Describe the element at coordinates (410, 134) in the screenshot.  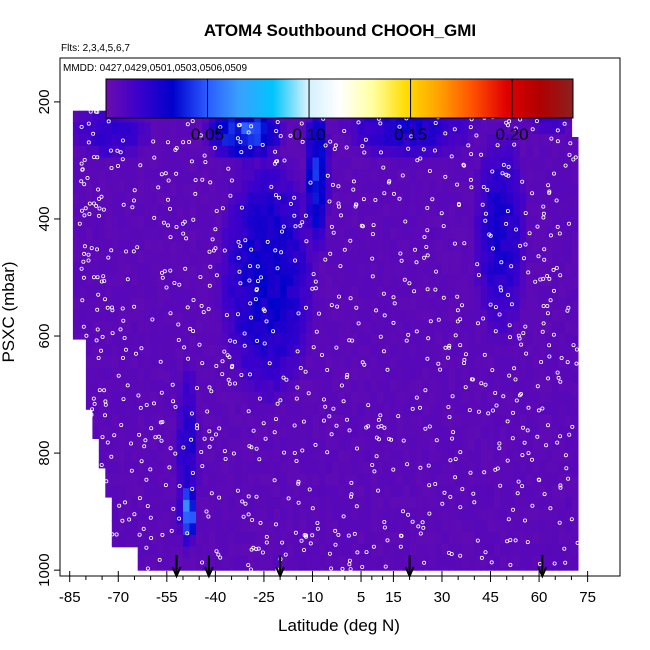
I see `colorbar-tick-label: 0.15` at that location.